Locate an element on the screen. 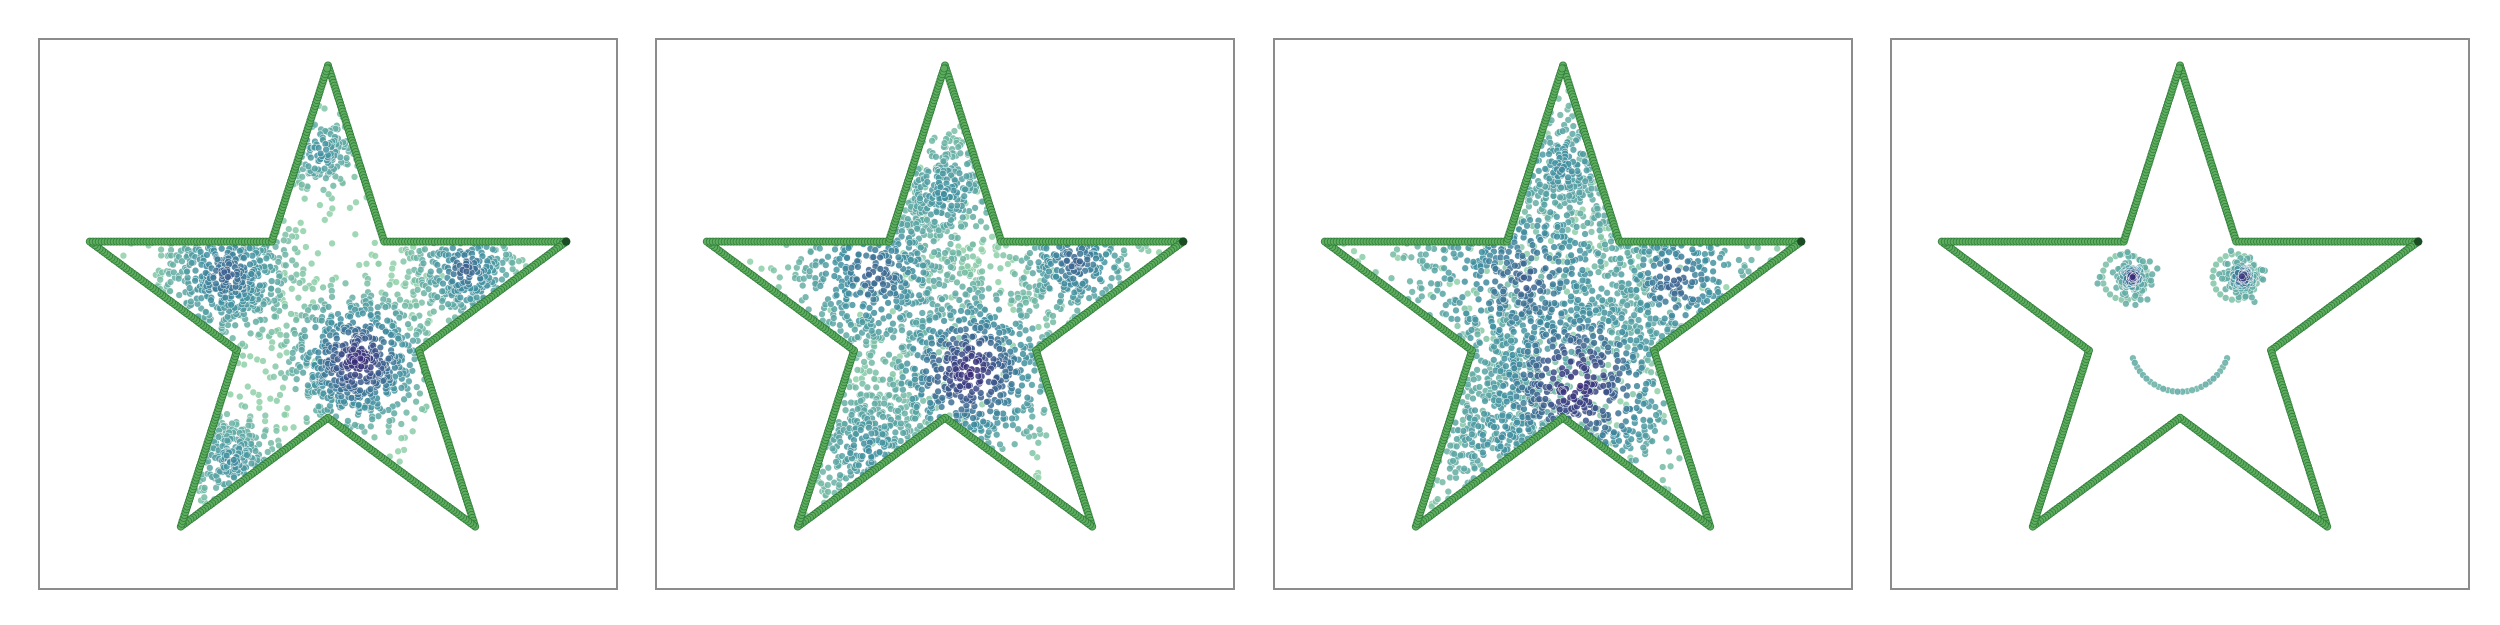 This screenshot has height=625, width=2500. star-outline is located at coordinates (945, 296).